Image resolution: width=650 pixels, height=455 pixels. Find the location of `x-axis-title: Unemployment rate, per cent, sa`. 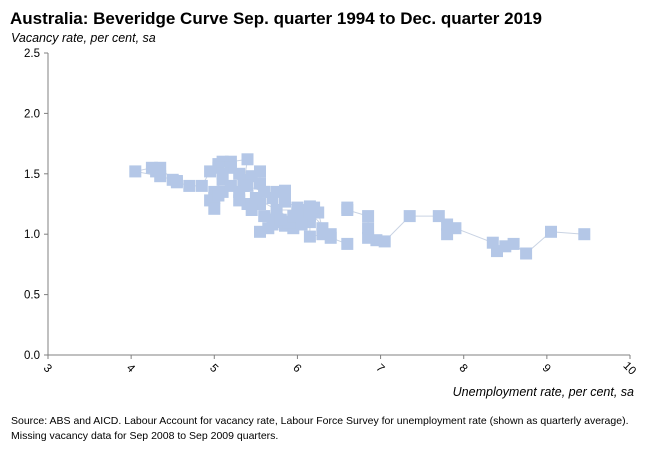

x-axis-title: Unemployment rate, per cent, sa is located at coordinates (543, 392).